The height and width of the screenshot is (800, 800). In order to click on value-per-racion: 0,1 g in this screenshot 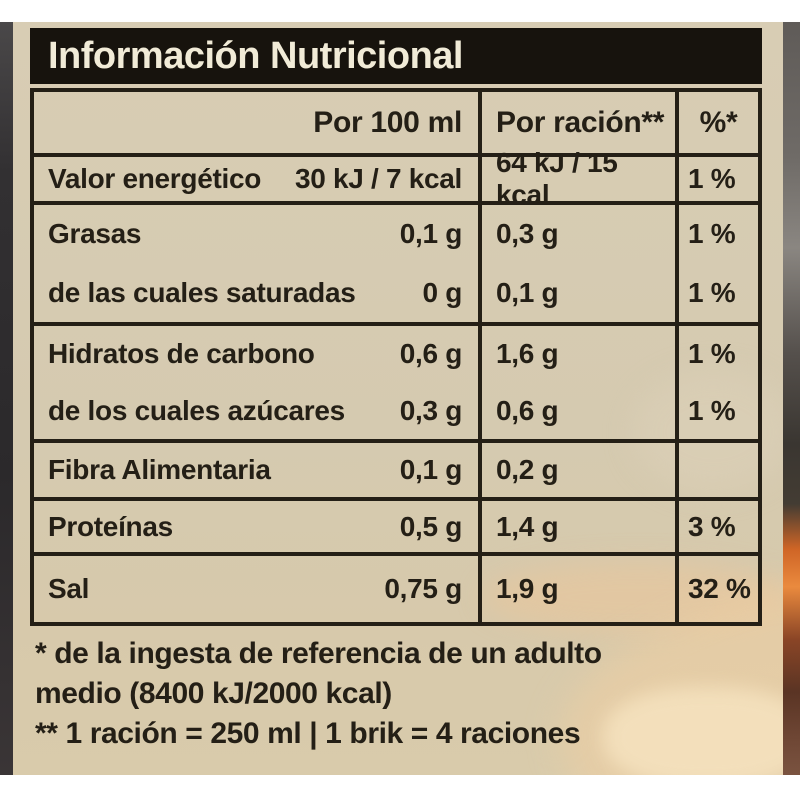, I will do `click(527, 292)`.